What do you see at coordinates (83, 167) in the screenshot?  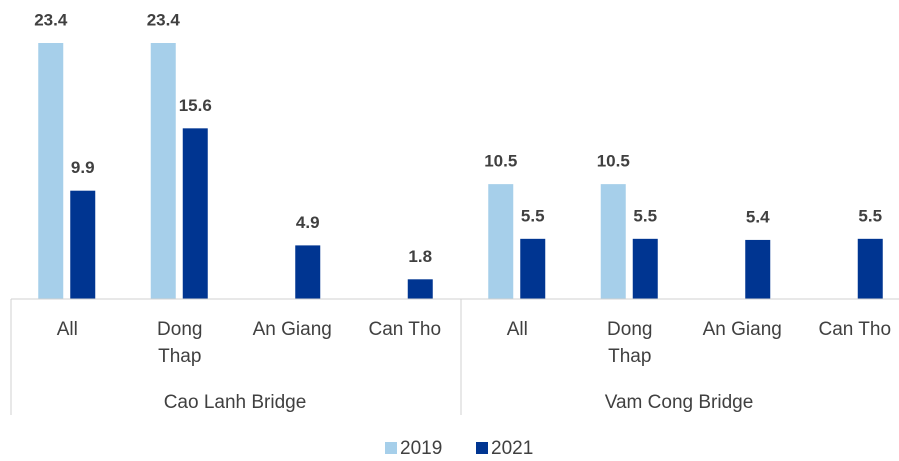 I see `value-label: 9.9` at bounding box center [83, 167].